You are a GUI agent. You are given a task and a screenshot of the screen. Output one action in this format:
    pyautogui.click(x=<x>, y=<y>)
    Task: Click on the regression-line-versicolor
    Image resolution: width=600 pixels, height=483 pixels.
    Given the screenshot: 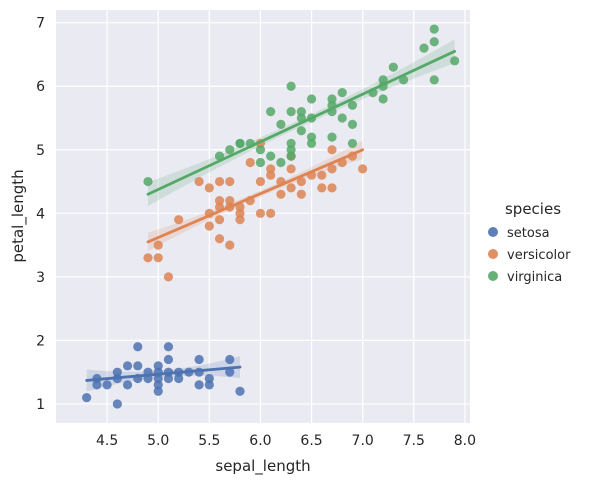 What is the action you would take?
    pyautogui.click(x=255, y=196)
    